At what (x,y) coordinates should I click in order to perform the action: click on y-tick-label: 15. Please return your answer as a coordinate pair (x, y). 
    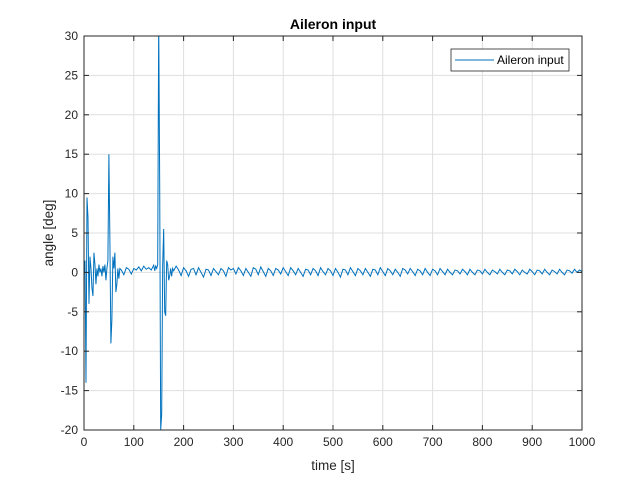
    Looking at the image, I should click on (72, 154).